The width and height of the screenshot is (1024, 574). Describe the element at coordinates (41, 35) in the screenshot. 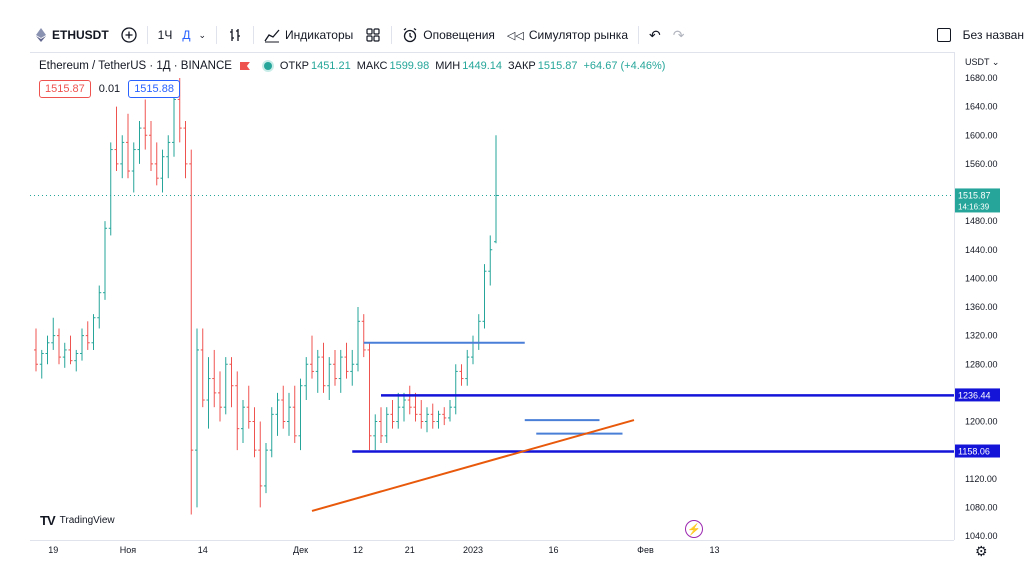

I see `ethereum-icon` at that location.